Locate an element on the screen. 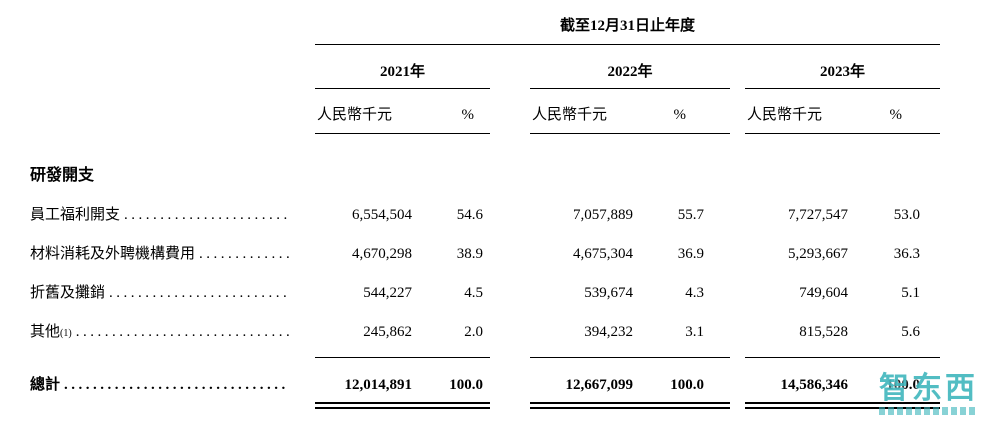 The height and width of the screenshot is (431, 1000). rule-2022 is located at coordinates (630, 357).